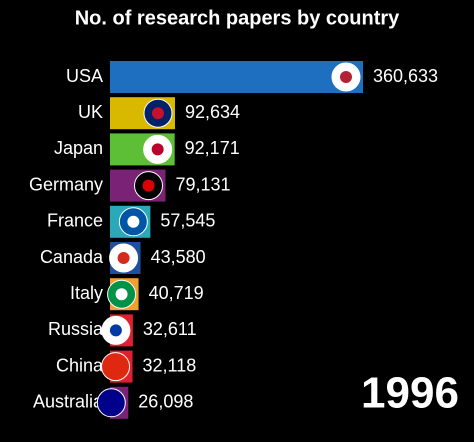 The image size is (474, 442). I want to click on year-label: 1996, so click(410, 393).